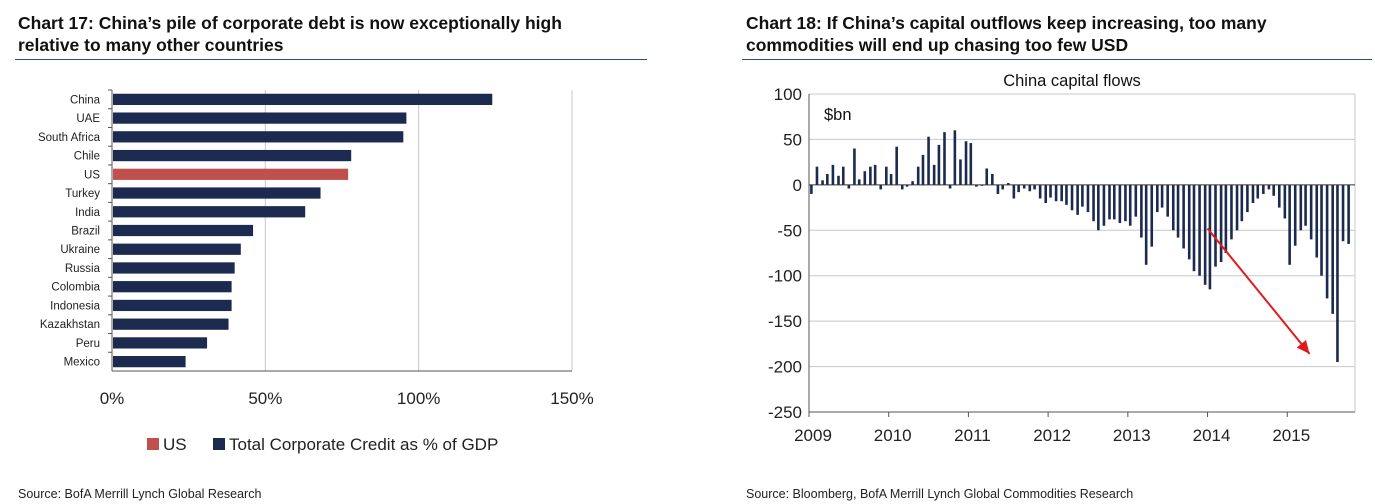  Describe the element at coordinates (175, 444) in the screenshot. I see `legend-label: US` at that location.